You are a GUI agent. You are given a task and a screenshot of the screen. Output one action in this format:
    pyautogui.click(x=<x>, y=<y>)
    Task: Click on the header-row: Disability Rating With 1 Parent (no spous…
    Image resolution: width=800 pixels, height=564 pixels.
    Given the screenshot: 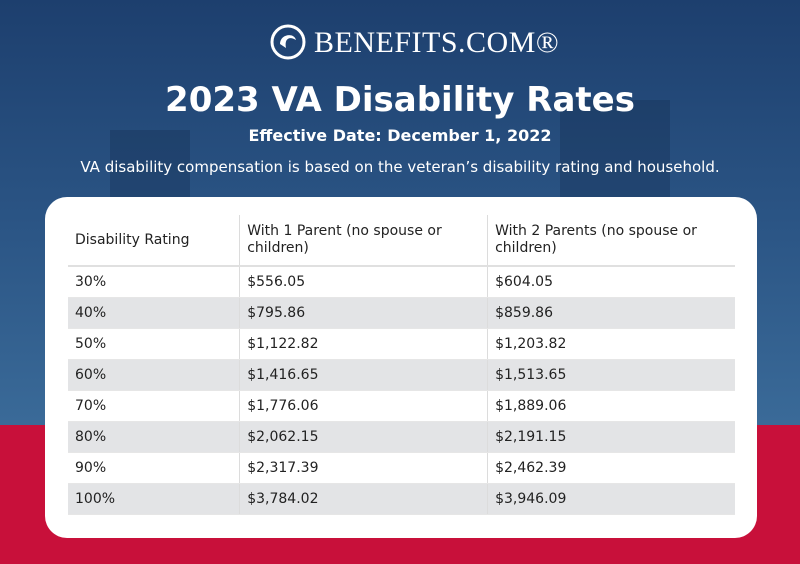 What is the action you would take?
    pyautogui.click(x=401, y=241)
    